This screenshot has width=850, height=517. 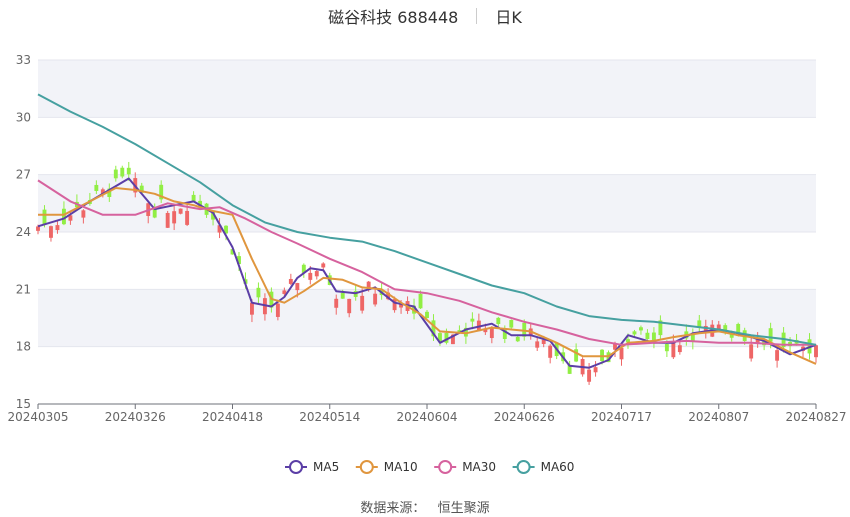 What do you see at coordinates (23, 60) in the screenshot?
I see `y-tick-label: 33` at bounding box center [23, 60].